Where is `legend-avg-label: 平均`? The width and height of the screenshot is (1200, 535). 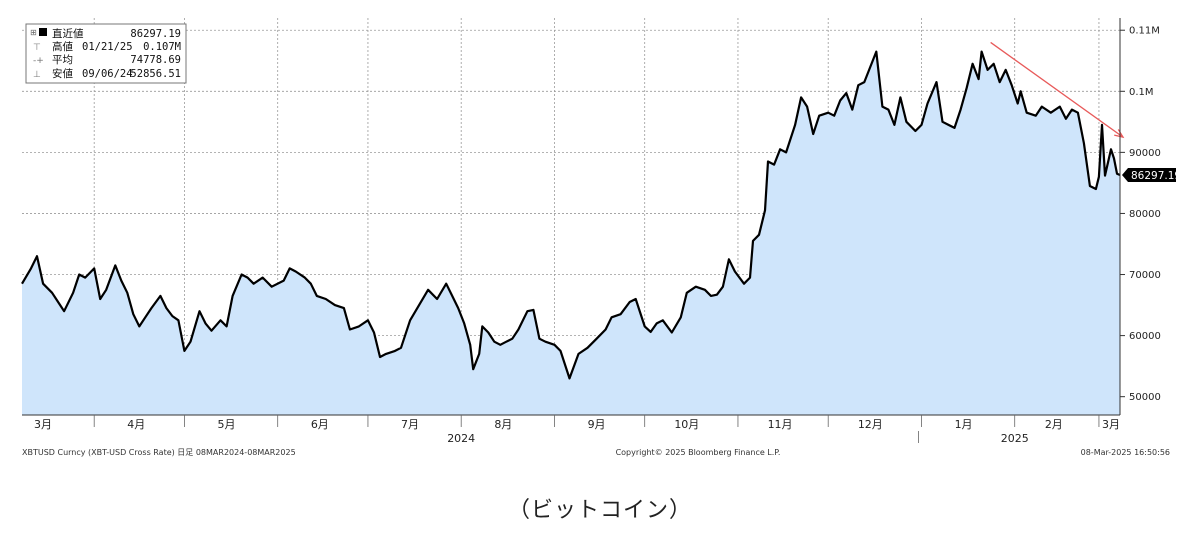
legend-avg-label: 平均 is located at coordinates (62, 60).